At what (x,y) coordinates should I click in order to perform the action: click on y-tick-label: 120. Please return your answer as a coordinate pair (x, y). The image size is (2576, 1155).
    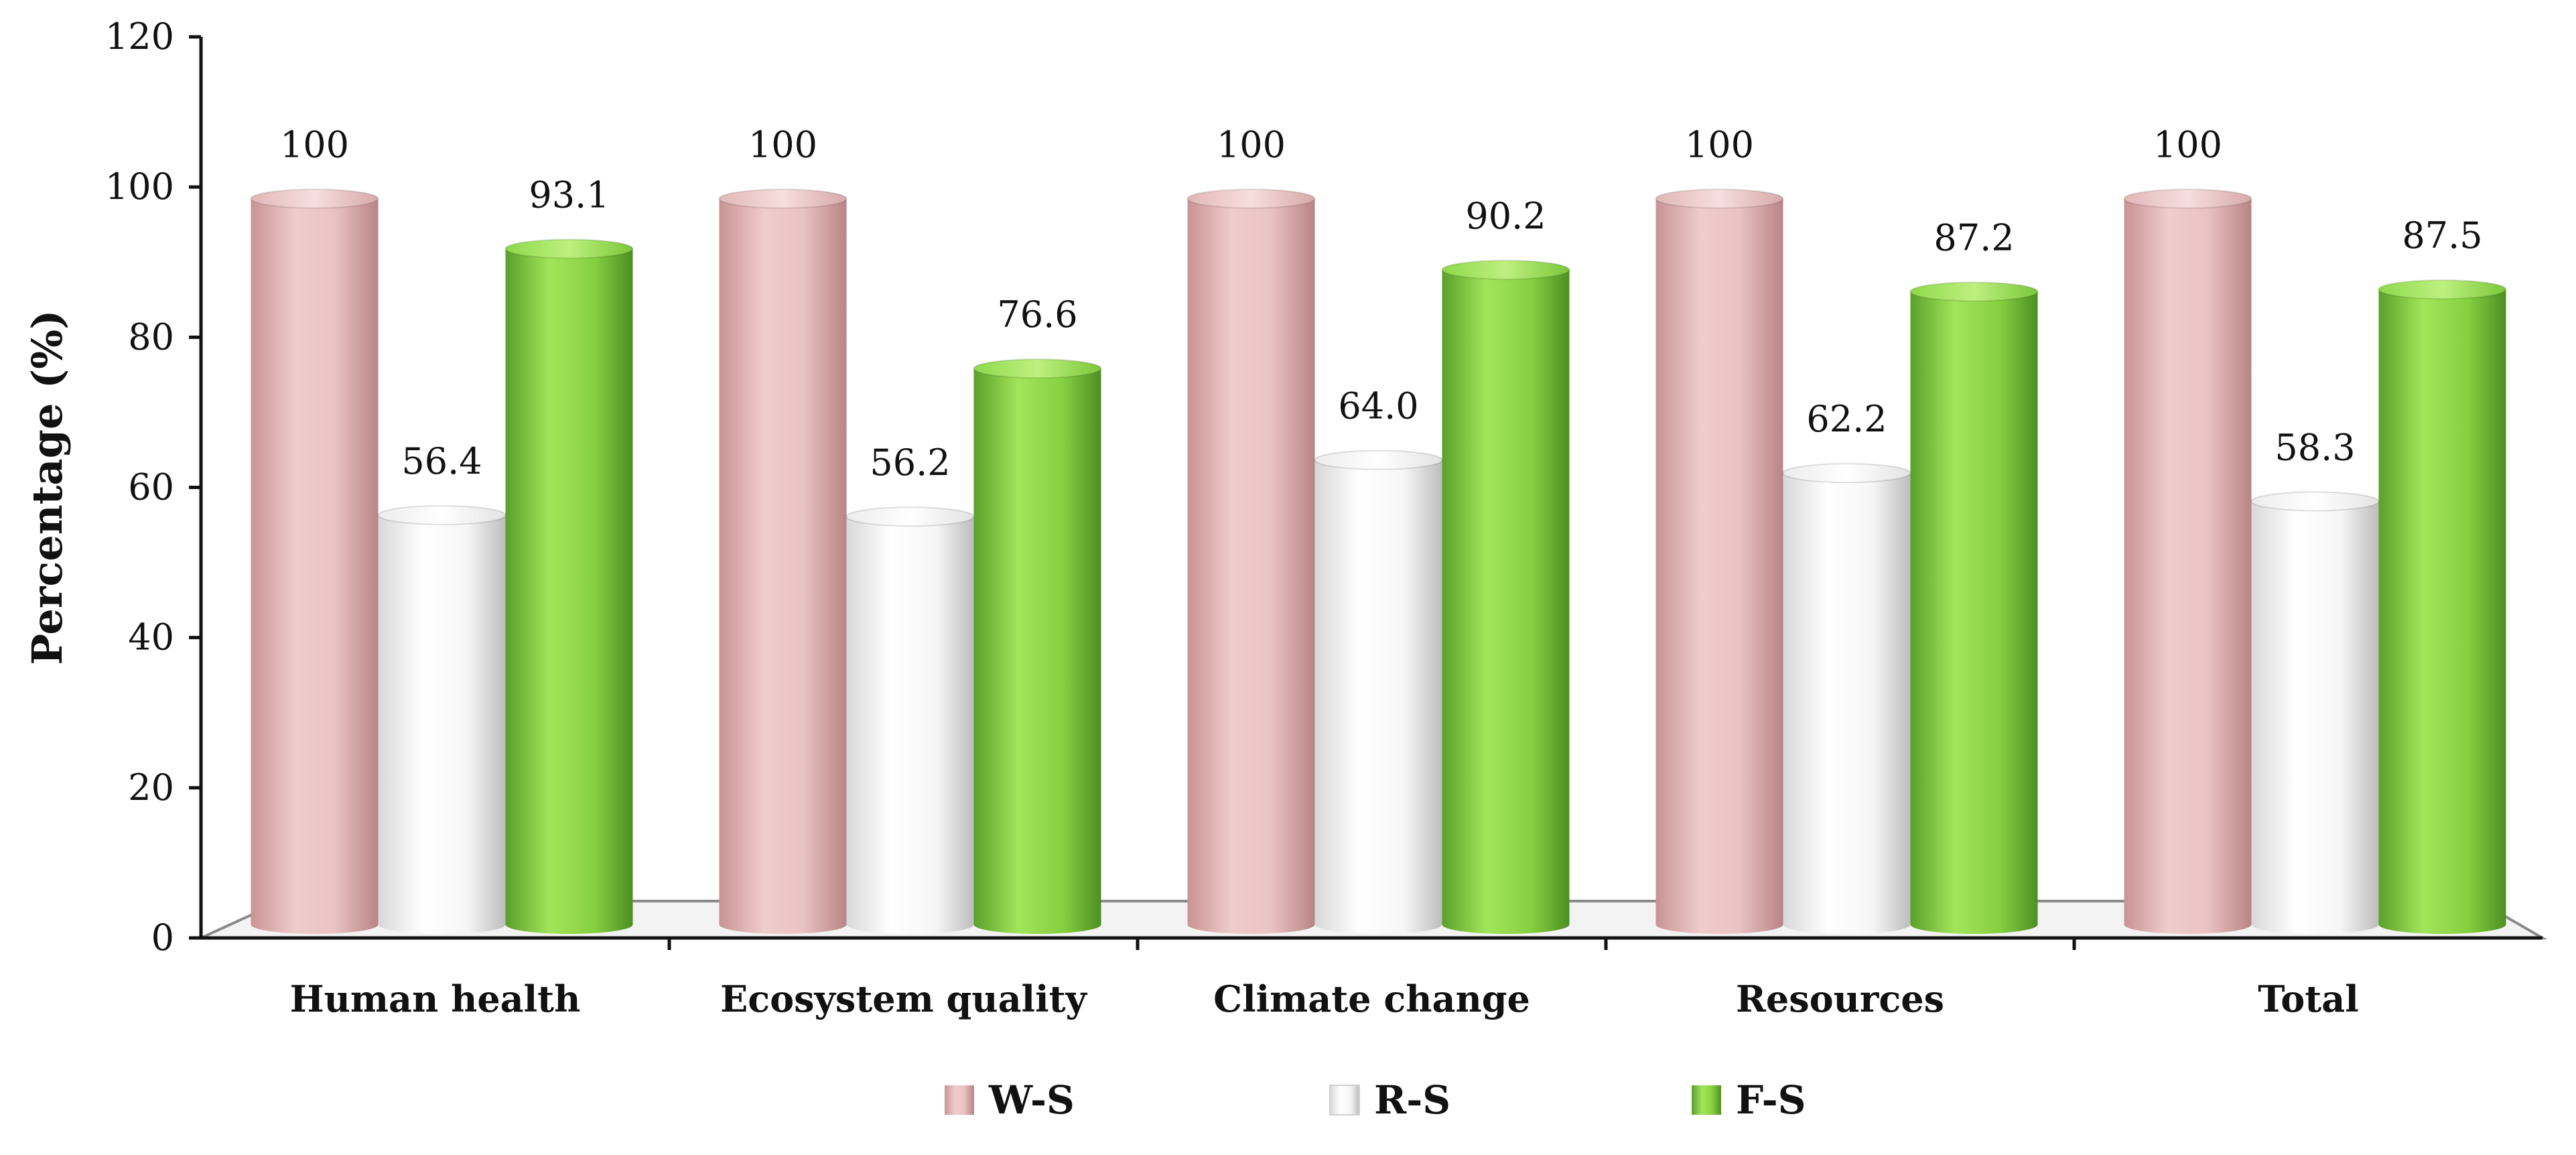
    Looking at the image, I should click on (140, 36).